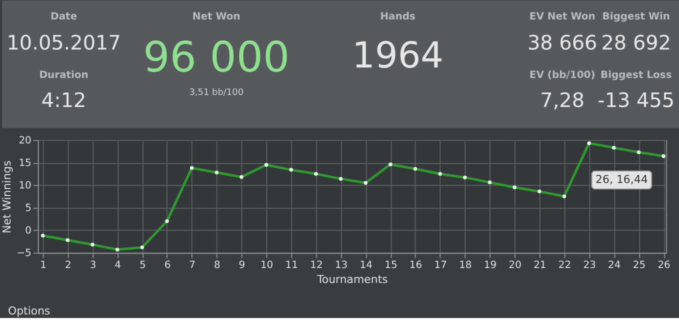 Image resolution: width=679 pixels, height=335 pixels. What do you see at coordinates (415, 266) in the screenshot?
I see `x-tick-label: 16` at bounding box center [415, 266].